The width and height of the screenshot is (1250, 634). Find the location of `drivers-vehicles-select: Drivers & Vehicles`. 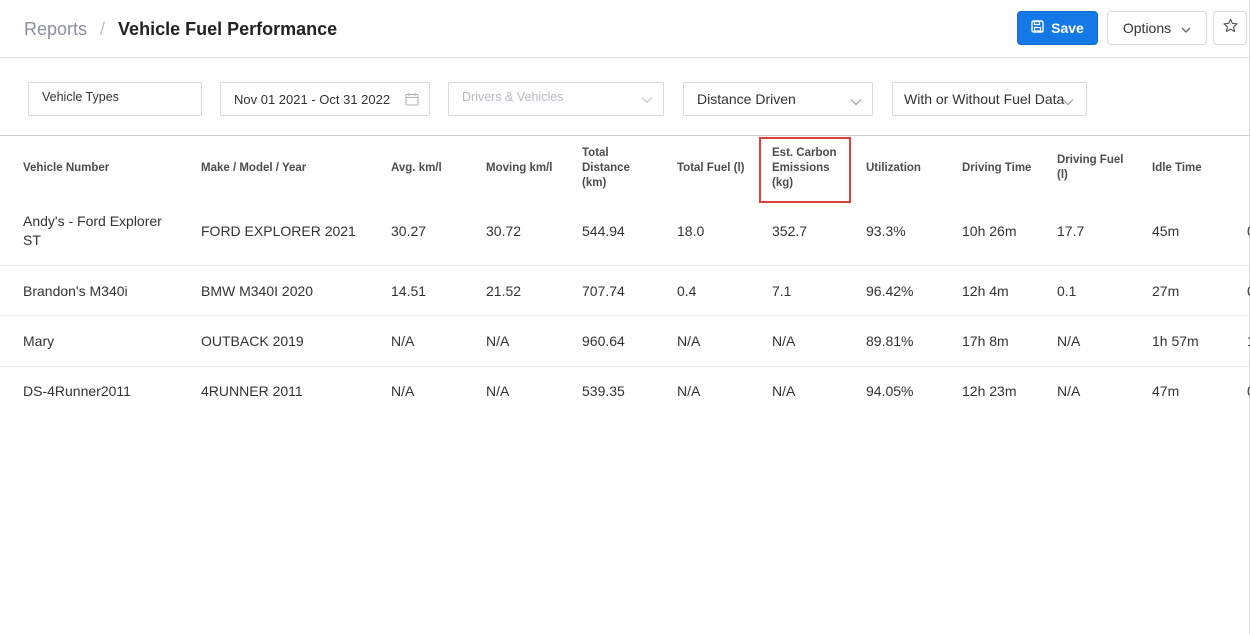

drivers-vehicles-select: Drivers & Vehicles is located at coordinates (556, 99).